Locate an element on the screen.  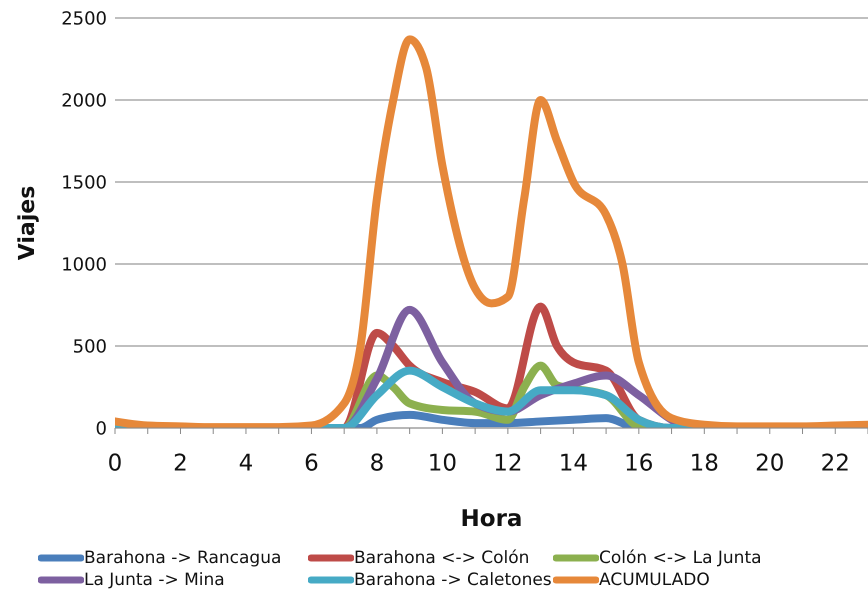
x-tick-label: 12 is located at coordinates (508, 463).